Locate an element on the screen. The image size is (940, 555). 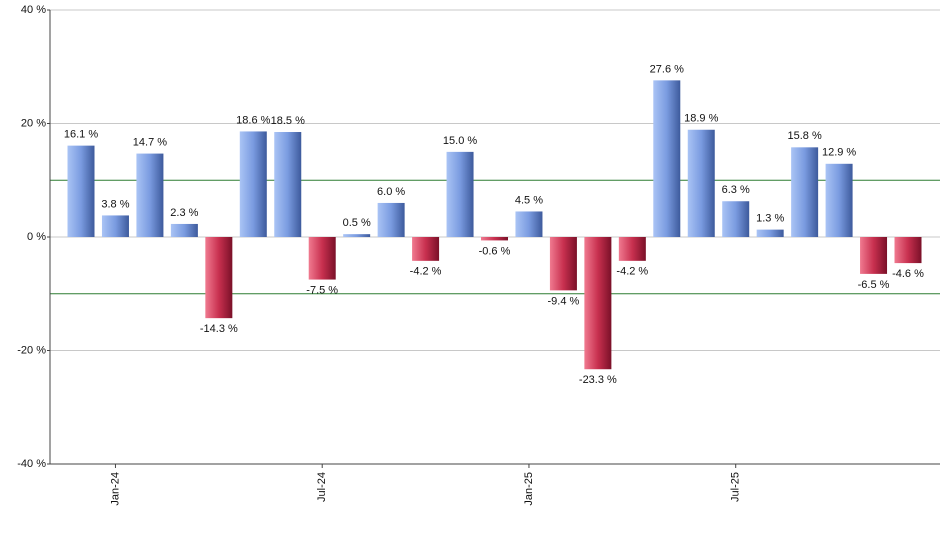
value-label: 2.3 % is located at coordinates (184, 213).